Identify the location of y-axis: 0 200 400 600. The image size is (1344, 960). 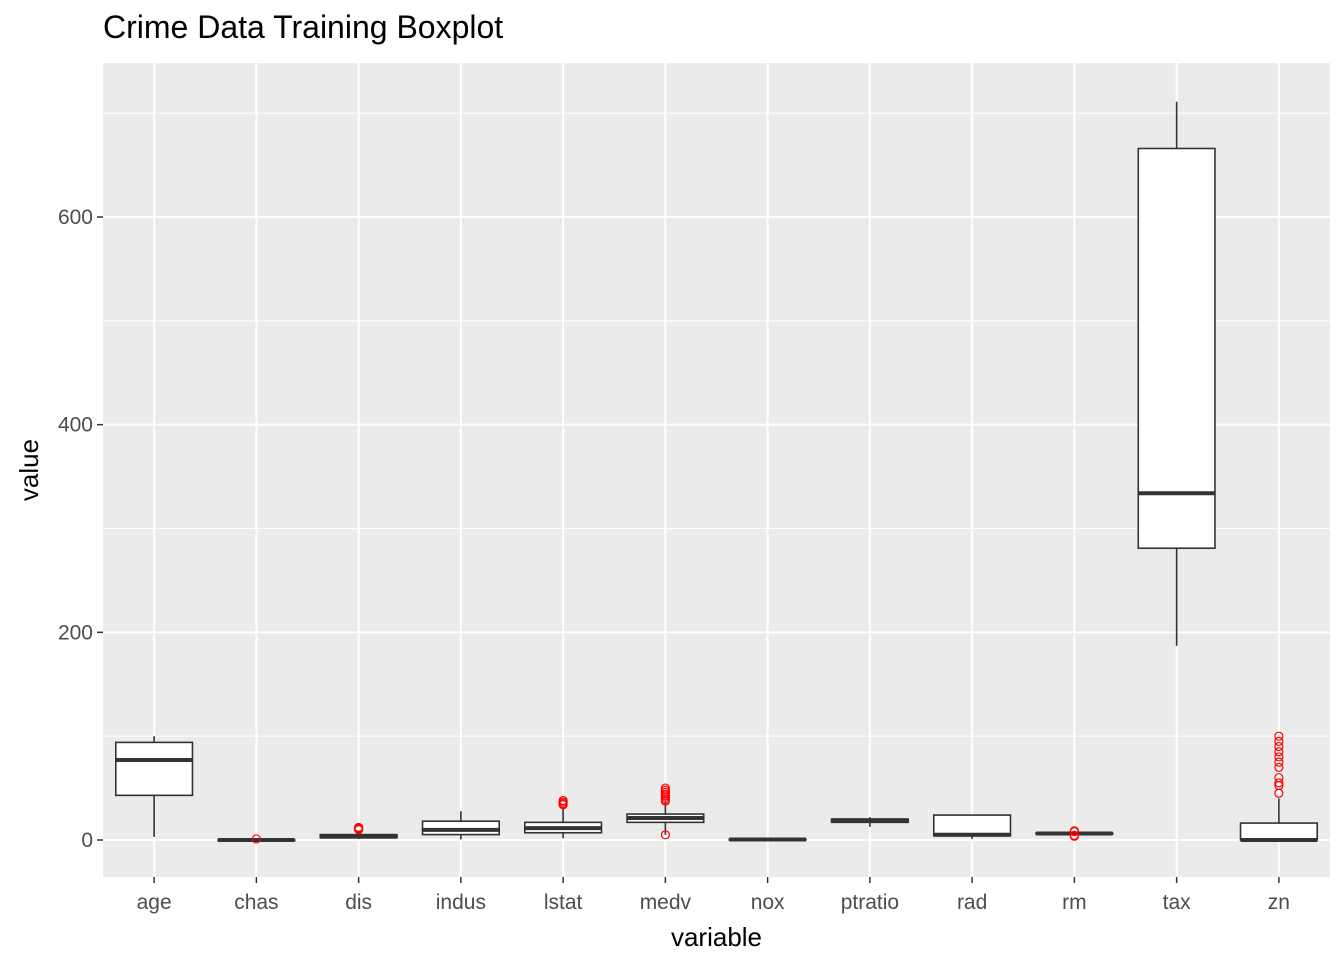
(80, 529).